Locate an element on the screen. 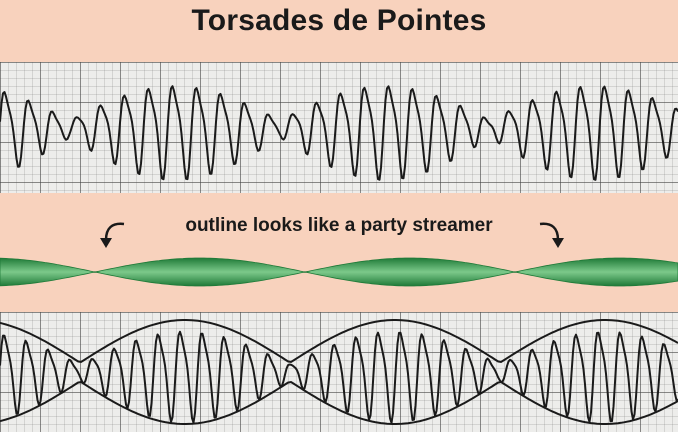  party-streamer-ribbon is located at coordinates (339, 272).